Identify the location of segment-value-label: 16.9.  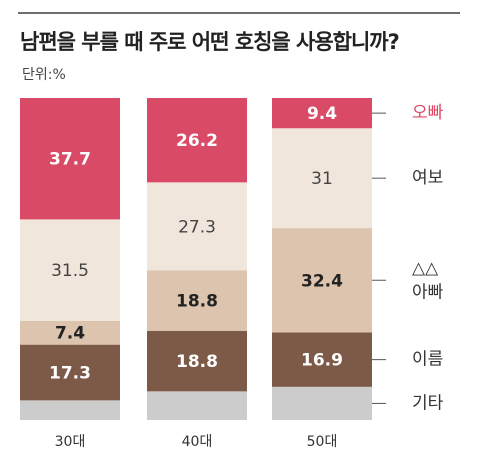
(322, 361).